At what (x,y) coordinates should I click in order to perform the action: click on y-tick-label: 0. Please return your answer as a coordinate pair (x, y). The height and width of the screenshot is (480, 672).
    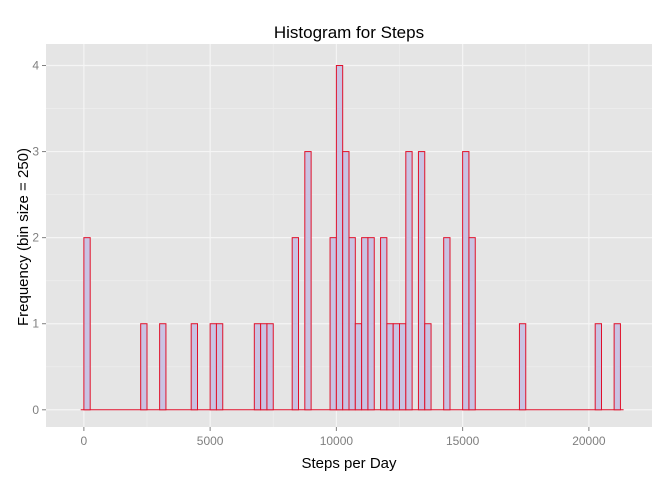
    Looking at the image, I should click on (35, 410).